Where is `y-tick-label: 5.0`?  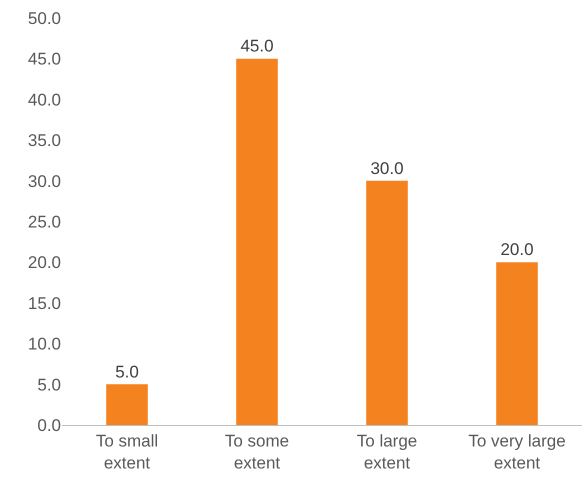 y-tick-label: 5.0 is located at coordinates (49, 384).